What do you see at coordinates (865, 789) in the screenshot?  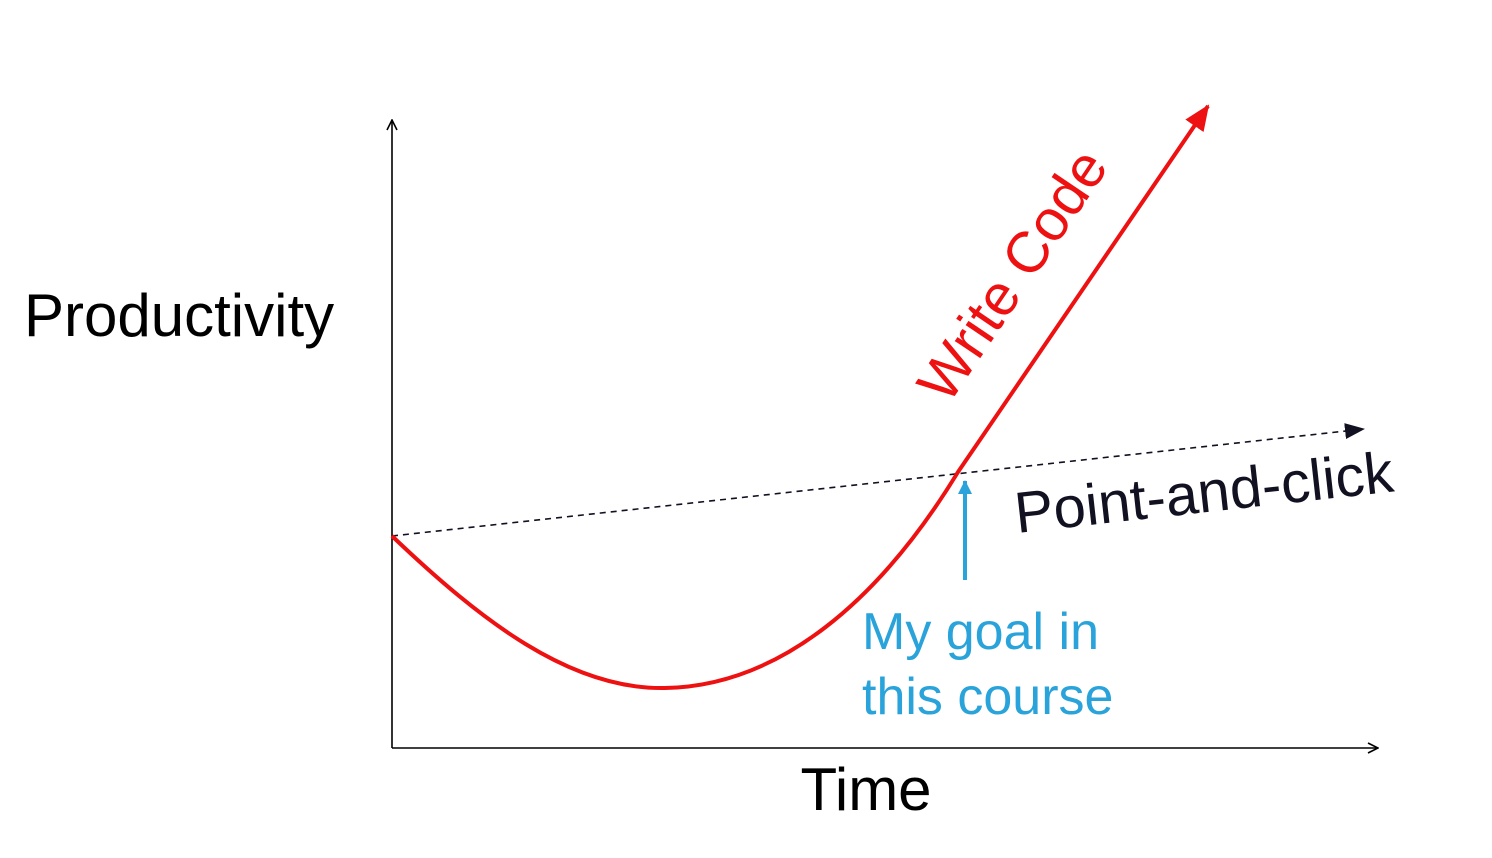 I see `x-axis-label: Time` at bounding box center [865, 789].